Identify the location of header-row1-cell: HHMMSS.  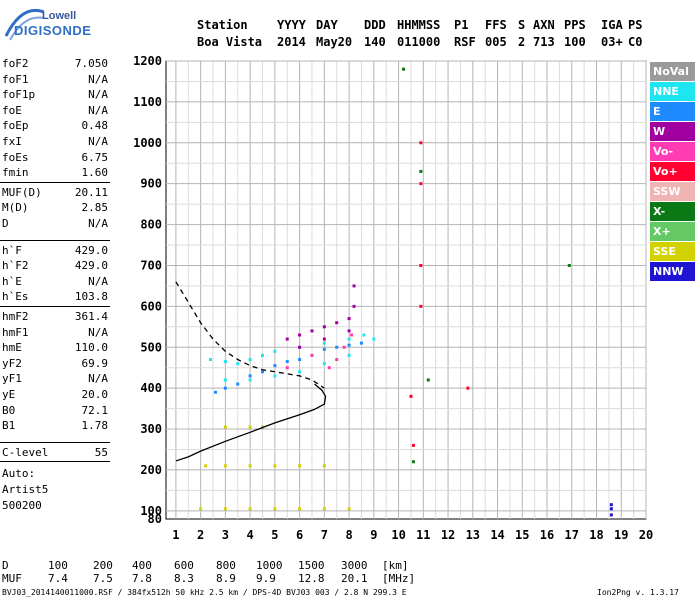
(419, 25).